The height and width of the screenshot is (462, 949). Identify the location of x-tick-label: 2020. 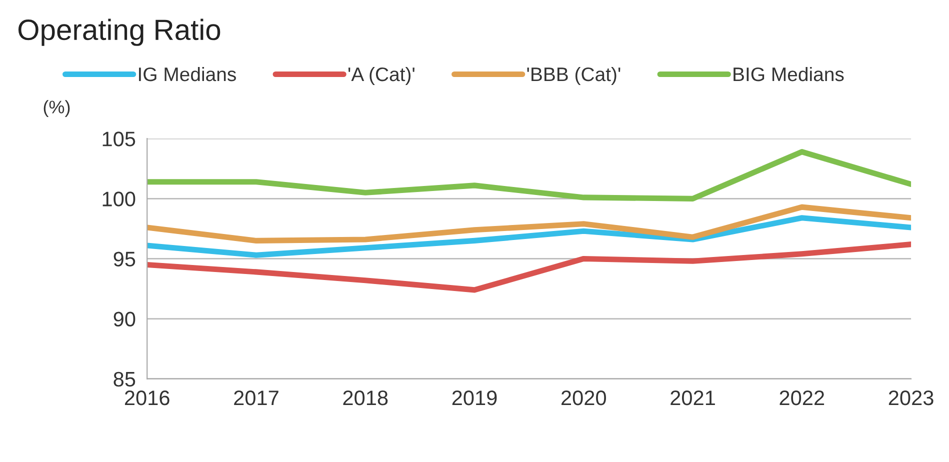
(584, 398).